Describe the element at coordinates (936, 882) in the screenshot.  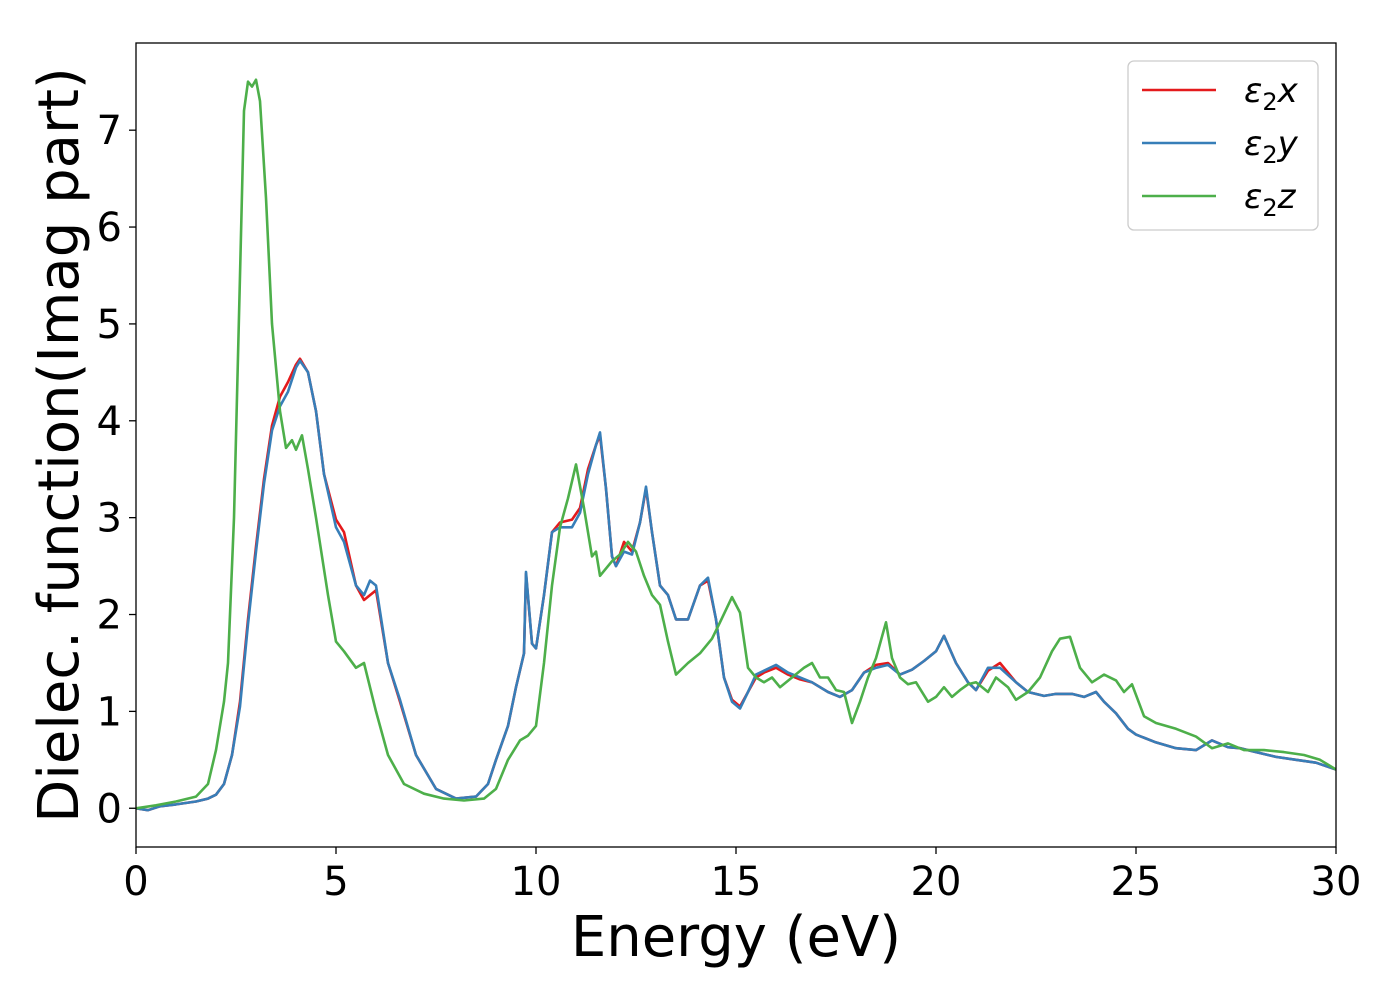
I see `x-tick-label: 20` at that location.